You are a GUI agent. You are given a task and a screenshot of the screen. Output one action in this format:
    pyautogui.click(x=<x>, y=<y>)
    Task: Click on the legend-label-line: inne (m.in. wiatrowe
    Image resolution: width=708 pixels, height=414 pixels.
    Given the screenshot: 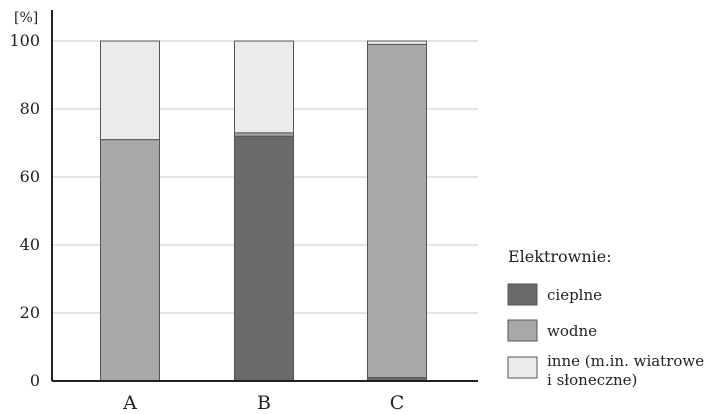 What is the action you would take?
    pyautogui.click(x=625, y=361)
    